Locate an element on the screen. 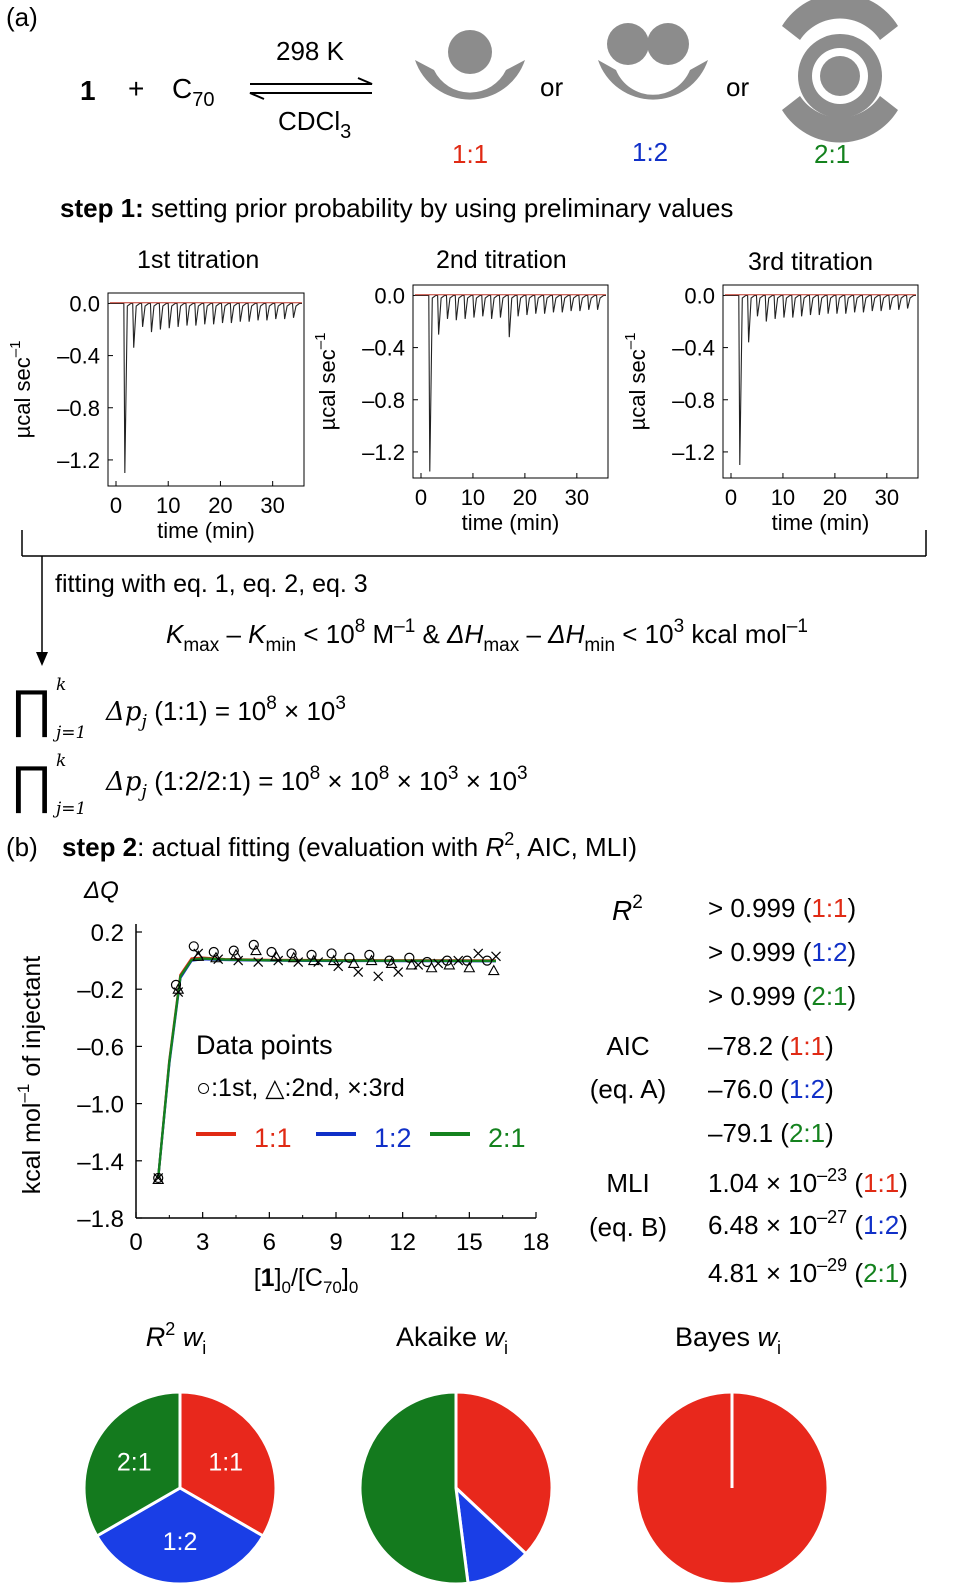 The height and width of the screenshot is (1593, 966). y-tick-label: –1.0 is located at coordinates (100, 1105).